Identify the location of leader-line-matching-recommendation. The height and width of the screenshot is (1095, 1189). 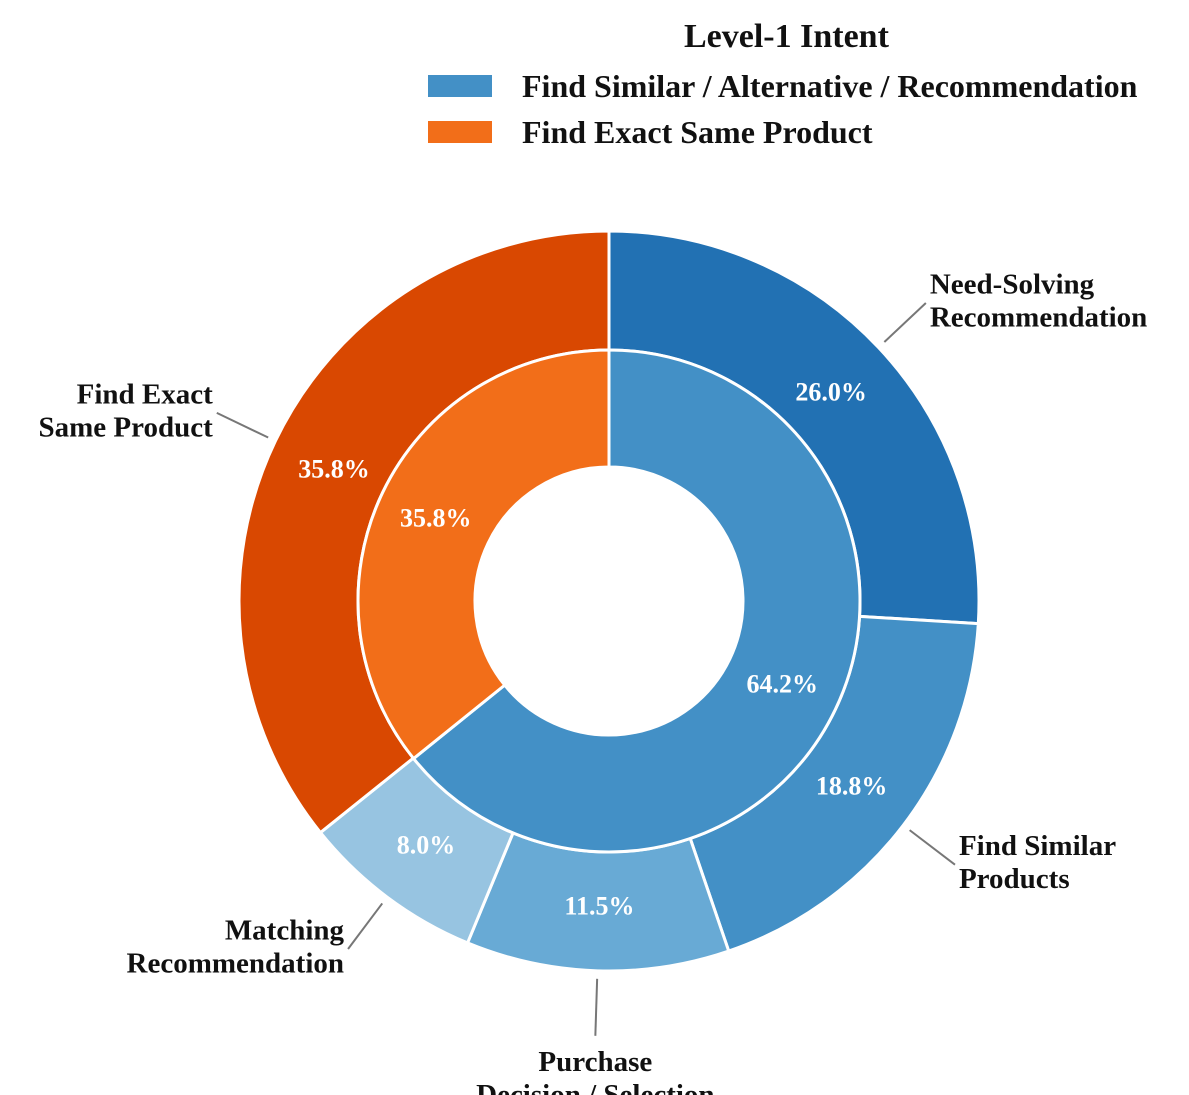
(365, 926).